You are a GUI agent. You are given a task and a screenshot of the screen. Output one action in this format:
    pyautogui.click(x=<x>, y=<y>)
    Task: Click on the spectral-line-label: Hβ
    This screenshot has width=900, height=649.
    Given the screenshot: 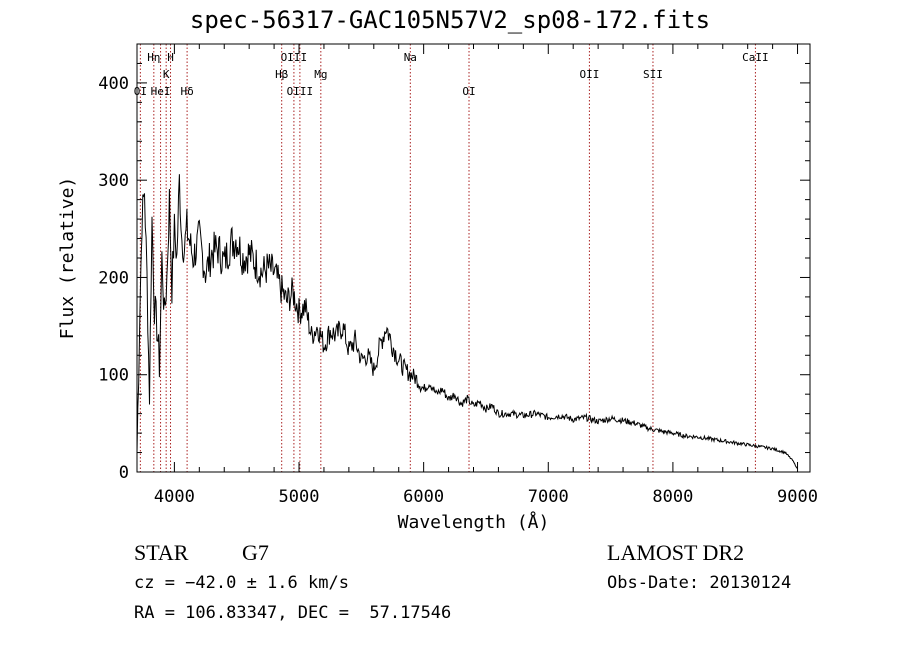 What is the action you would take?
    pyautogui.click(x=282, y=74)
    